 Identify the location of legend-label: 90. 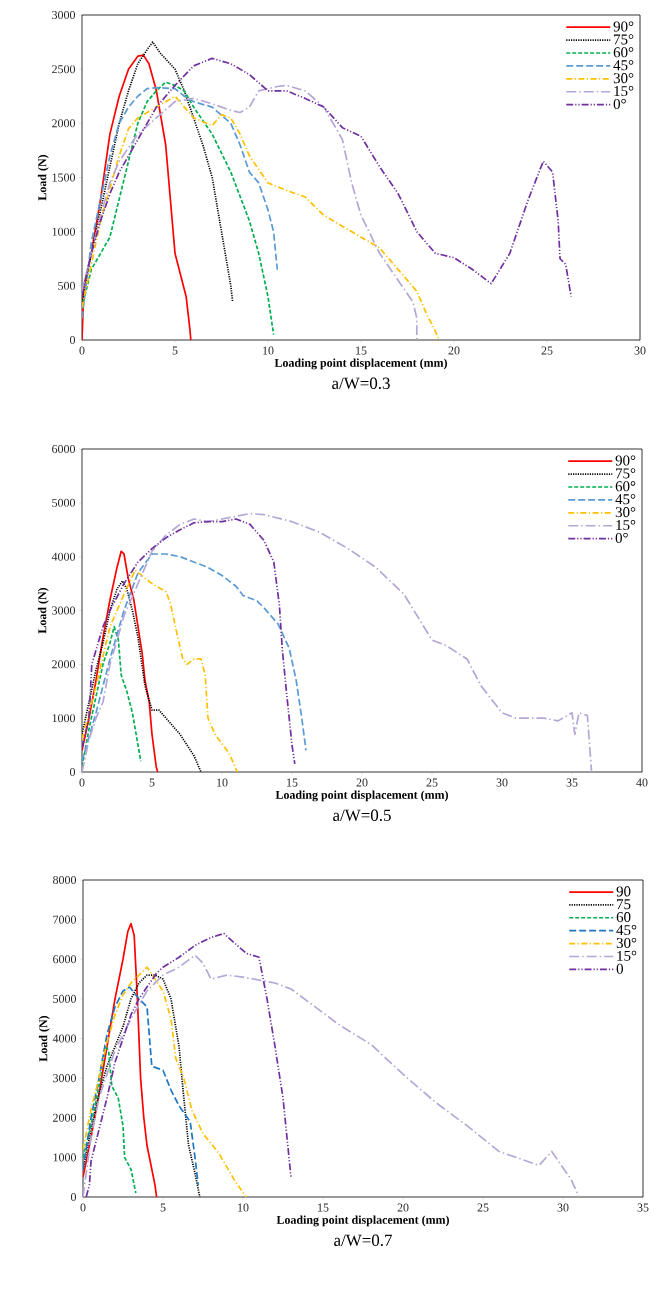
(623, 891).